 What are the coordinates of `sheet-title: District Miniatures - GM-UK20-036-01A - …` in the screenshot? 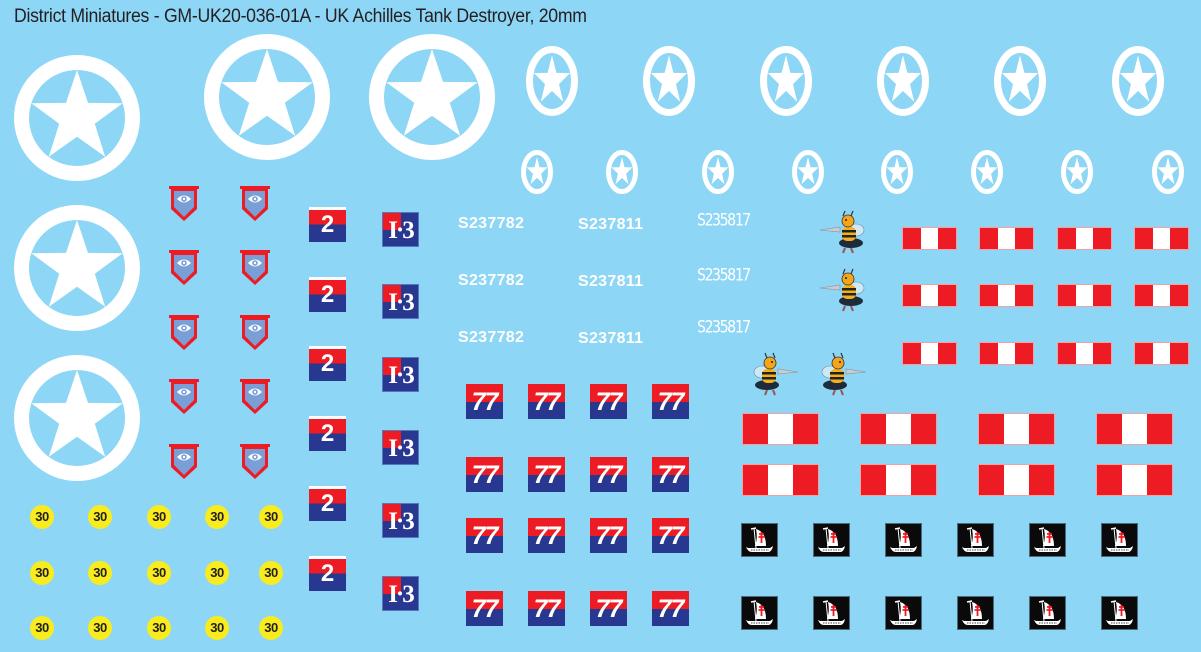 It's located at (300, 16).